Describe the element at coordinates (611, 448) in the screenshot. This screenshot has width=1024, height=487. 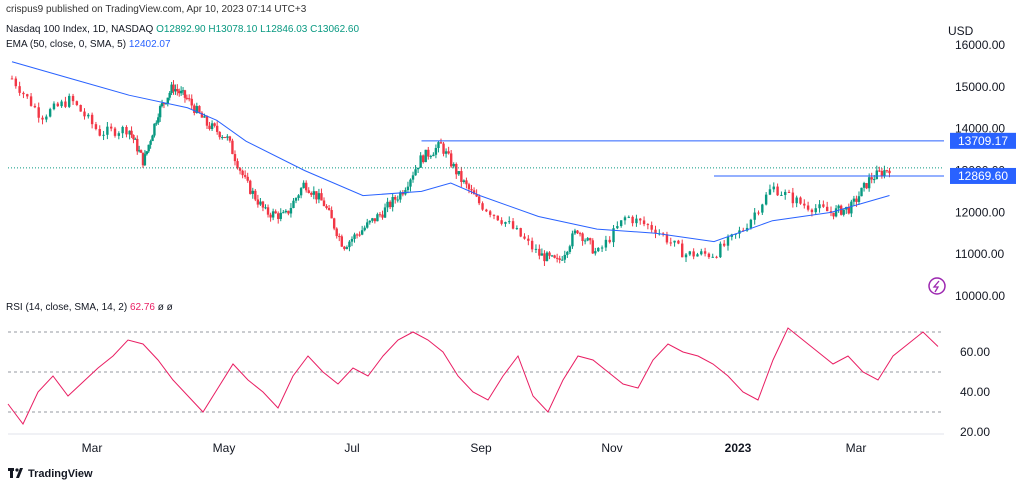
I see `time-tick-label: Nov` at that location.